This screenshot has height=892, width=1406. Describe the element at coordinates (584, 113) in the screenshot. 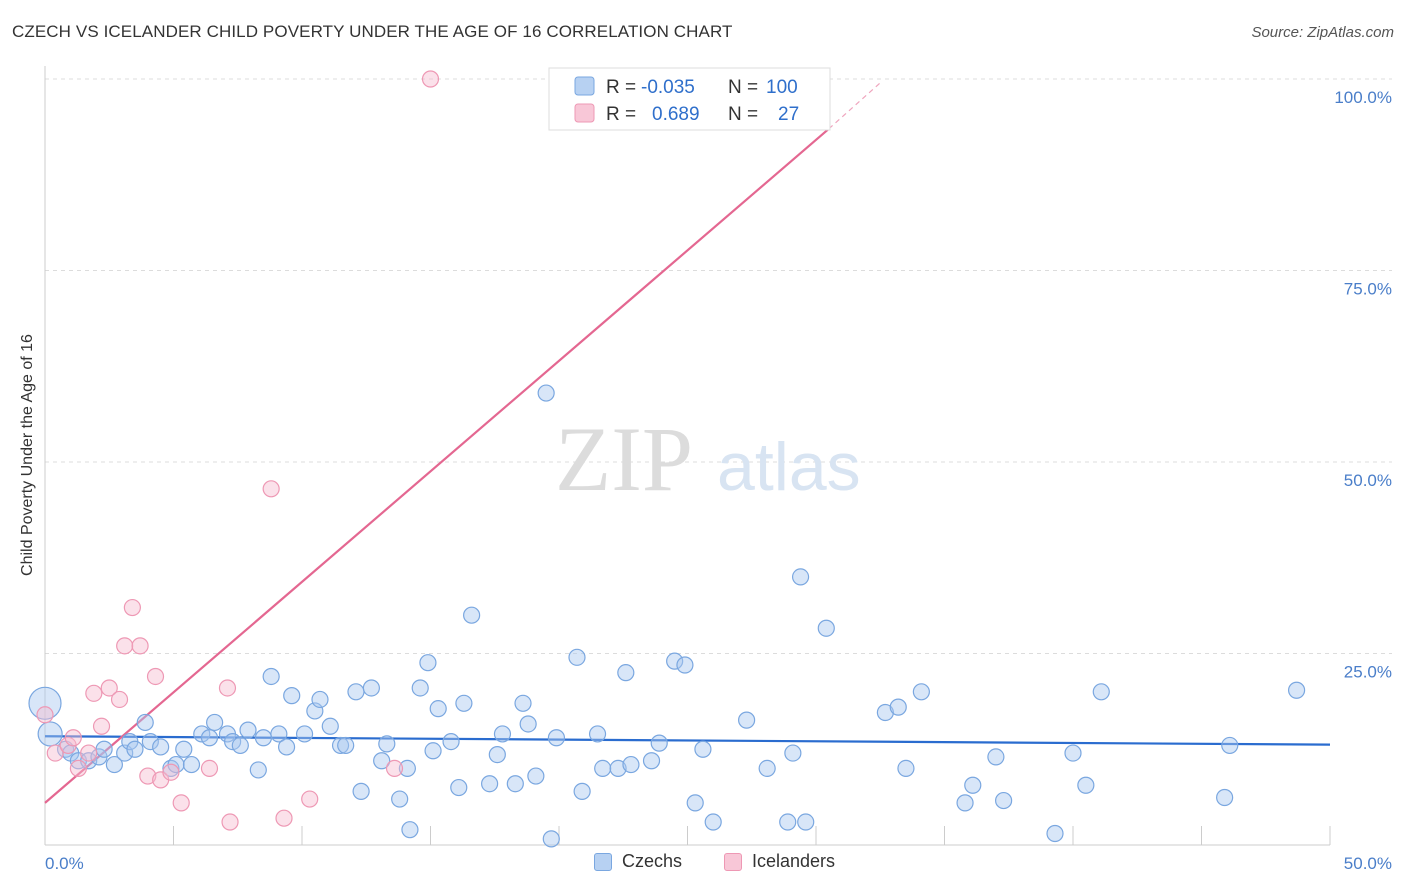

I see `legend-swatch-icelanders` at that location.